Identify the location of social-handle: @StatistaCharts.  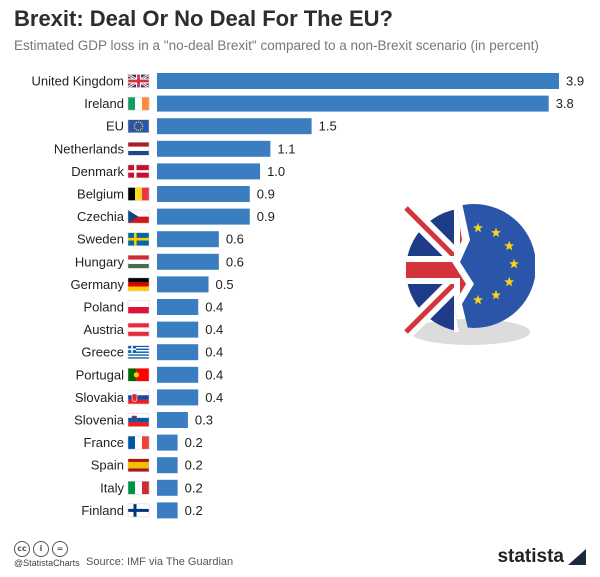
(47, 563).